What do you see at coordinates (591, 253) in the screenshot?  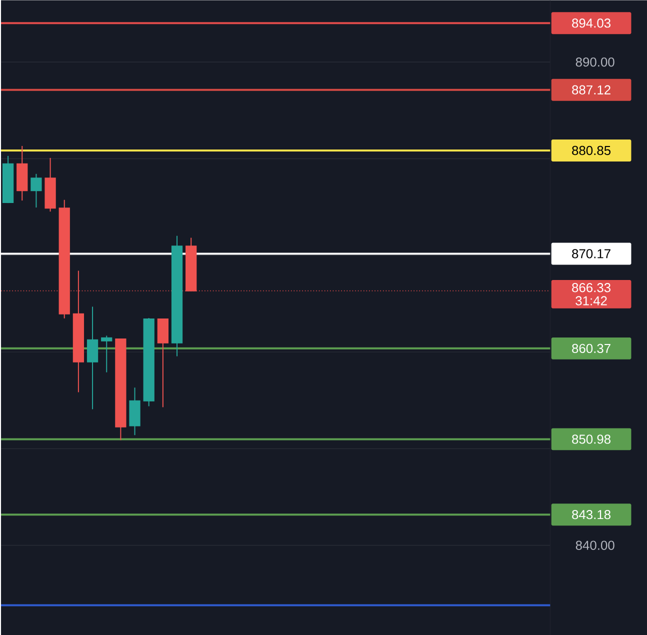 I see `ref-line-label: 870.17` at bounding box center [591, 253].